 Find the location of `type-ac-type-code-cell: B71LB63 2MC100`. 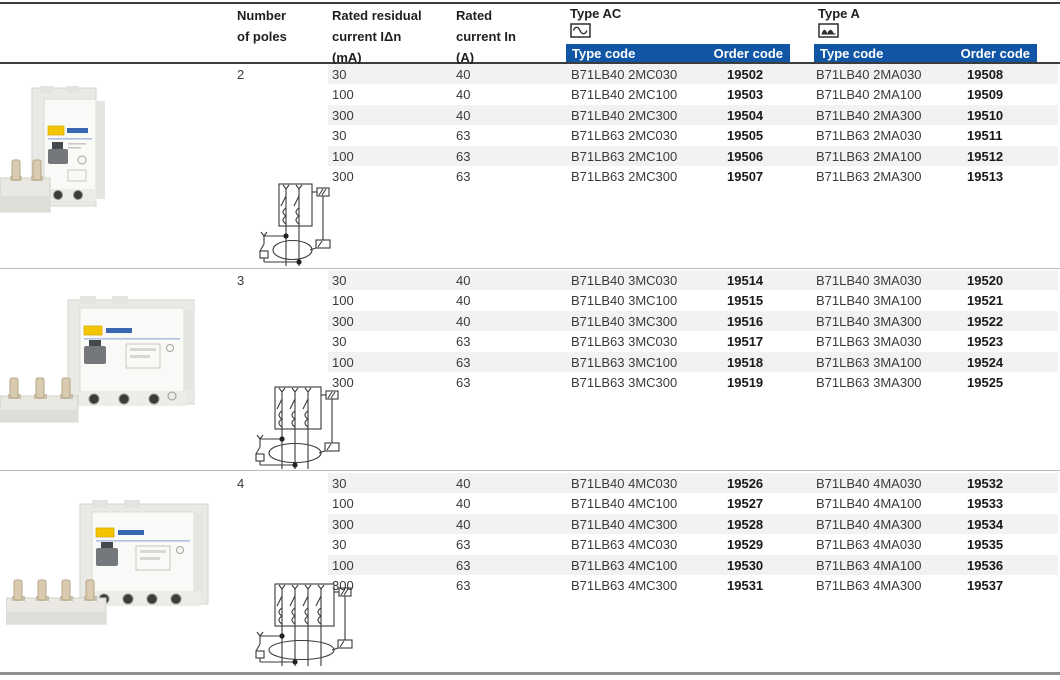

type-ac-type-code-cell: B71LB63 2MC100 is located at coordinates (624, 156).